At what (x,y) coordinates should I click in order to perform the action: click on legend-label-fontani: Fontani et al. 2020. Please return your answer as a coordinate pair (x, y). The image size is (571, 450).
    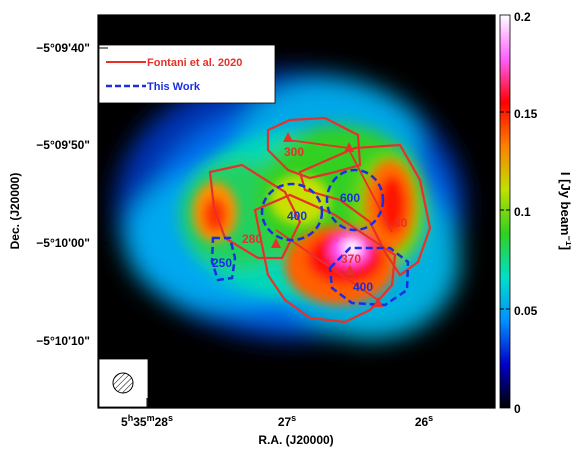
    Looking at the image, I should click on (194, 63).